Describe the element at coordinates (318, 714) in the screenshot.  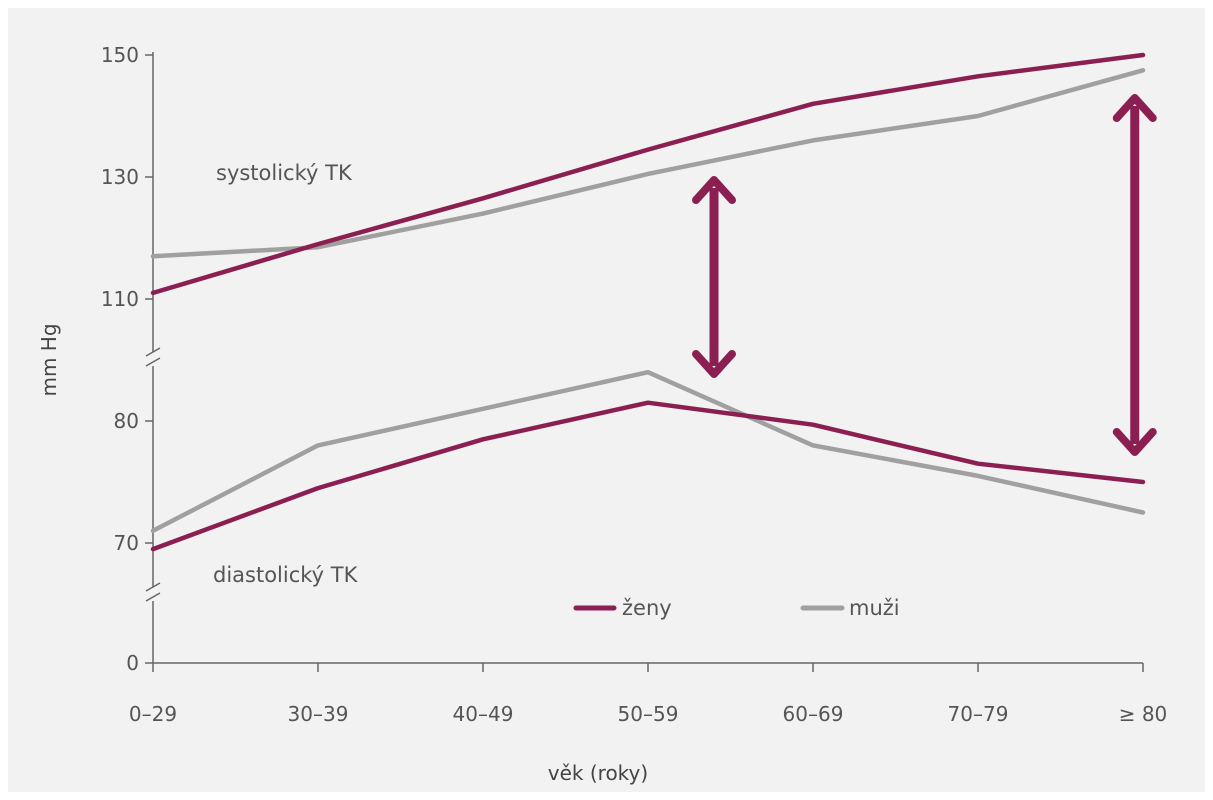
I see `x-tick-label: 30–39` at that location.